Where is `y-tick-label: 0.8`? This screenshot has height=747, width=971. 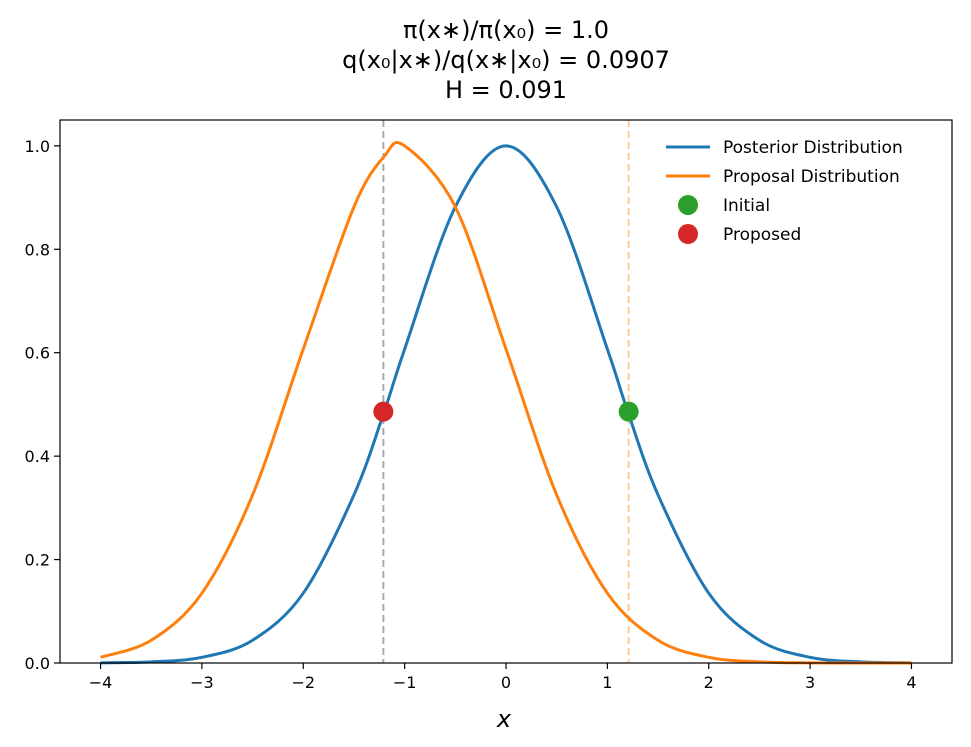
y-tick-label: 0.8 is located at coordinates (37, 249).